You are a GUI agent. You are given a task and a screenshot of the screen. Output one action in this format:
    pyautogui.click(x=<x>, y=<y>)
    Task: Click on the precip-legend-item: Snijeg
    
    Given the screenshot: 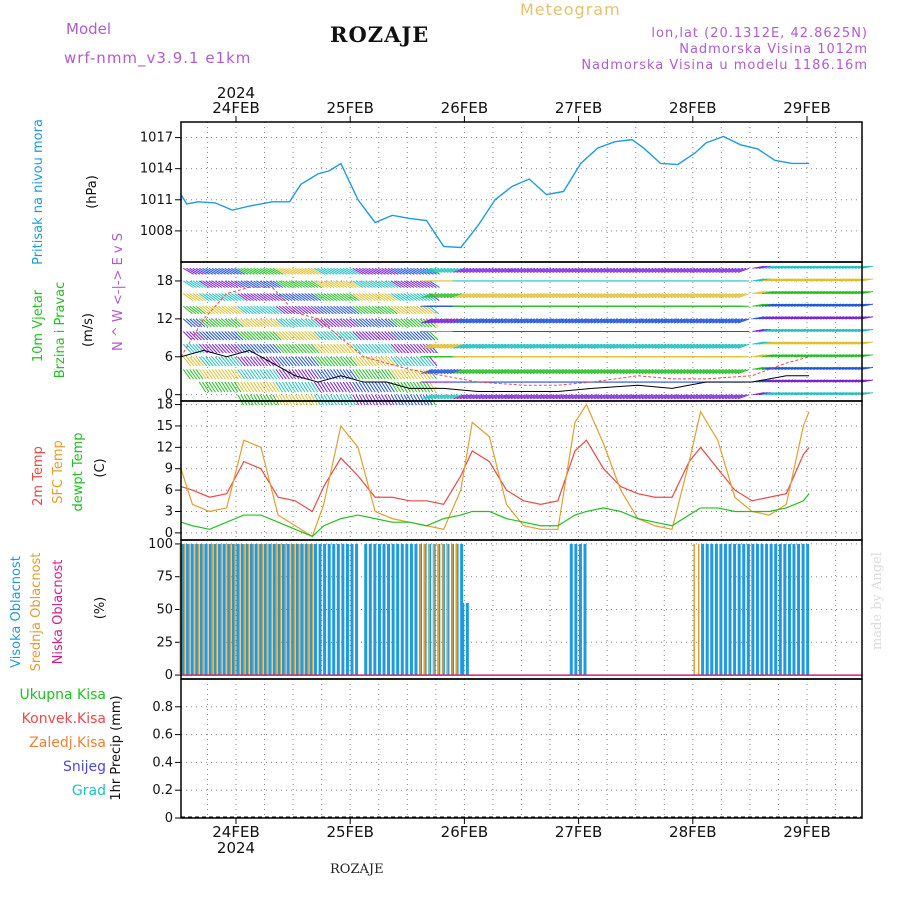 What is the action you would take?
    pyautogui.click(x=84, y=767)
    